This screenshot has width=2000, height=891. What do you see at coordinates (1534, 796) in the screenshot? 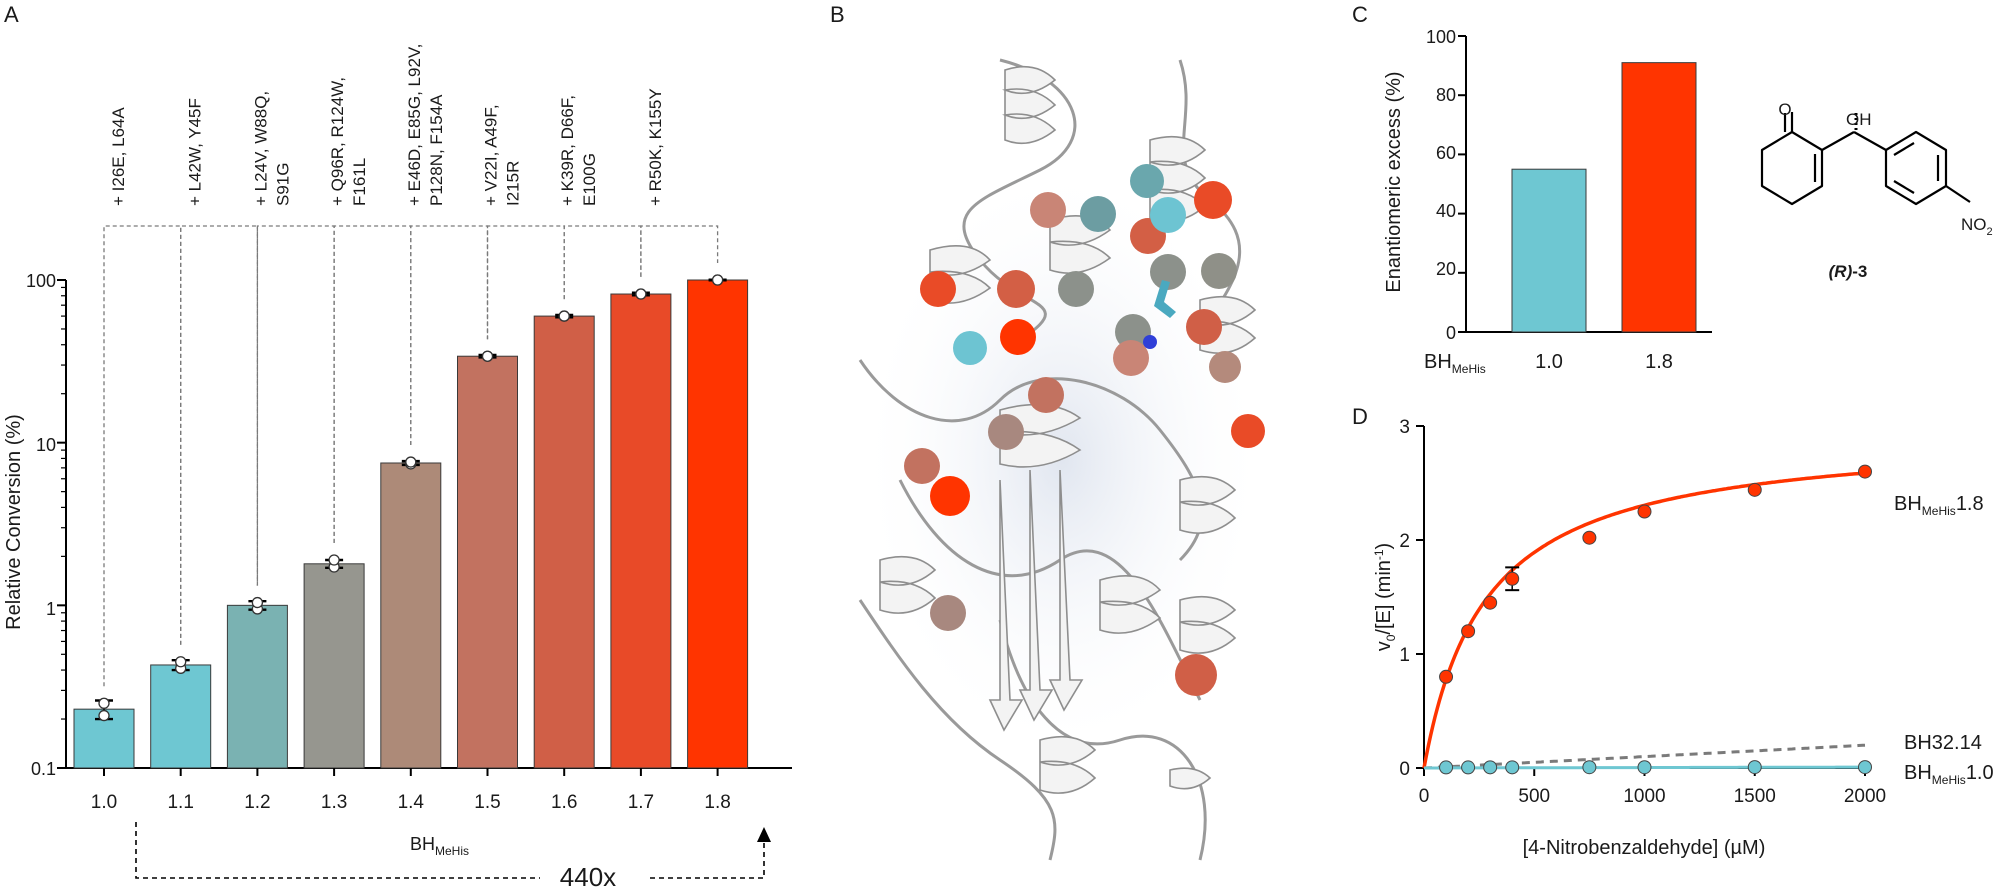
I see `d-x-tick-label: 500` at bounding box center [1534, 796].